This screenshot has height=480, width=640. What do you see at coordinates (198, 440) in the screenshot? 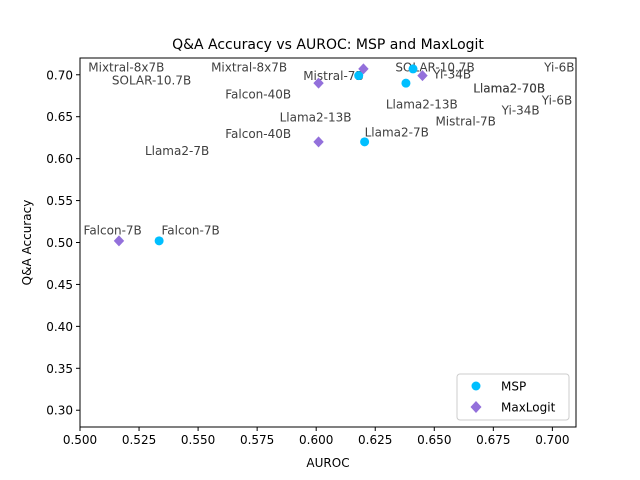
I see `x-tick-label: 0.550` at bounding box center [198, 440].